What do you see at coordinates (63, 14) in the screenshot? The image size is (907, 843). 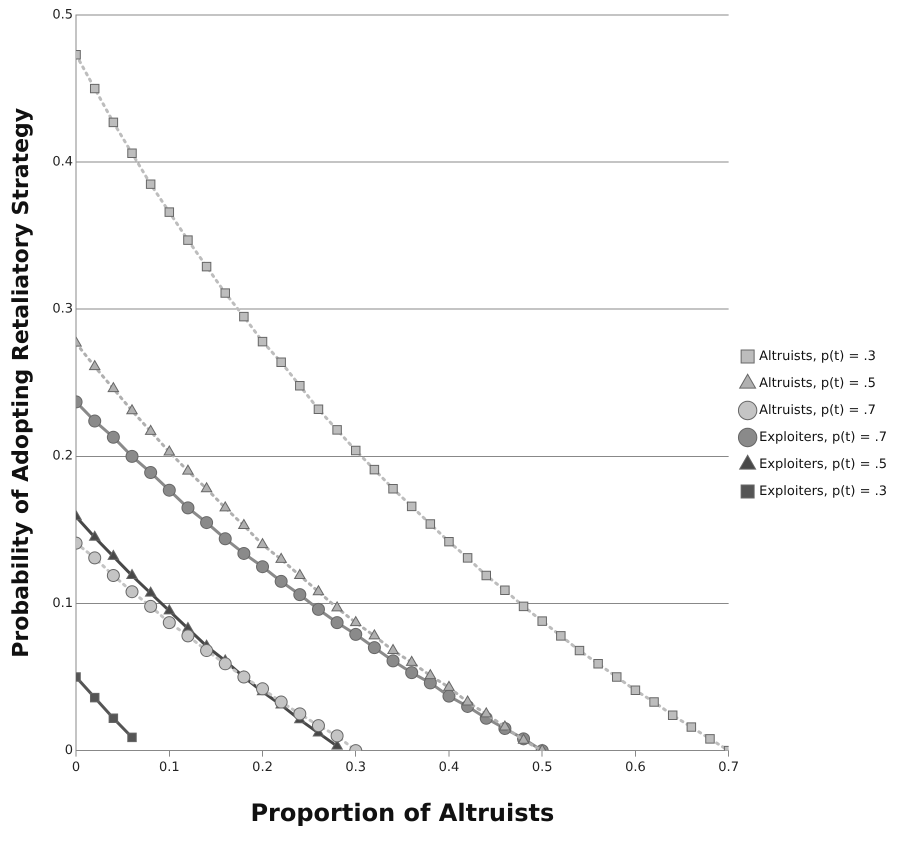 I see `y-tick-label: 0.5` at bounding box center [63, 14].